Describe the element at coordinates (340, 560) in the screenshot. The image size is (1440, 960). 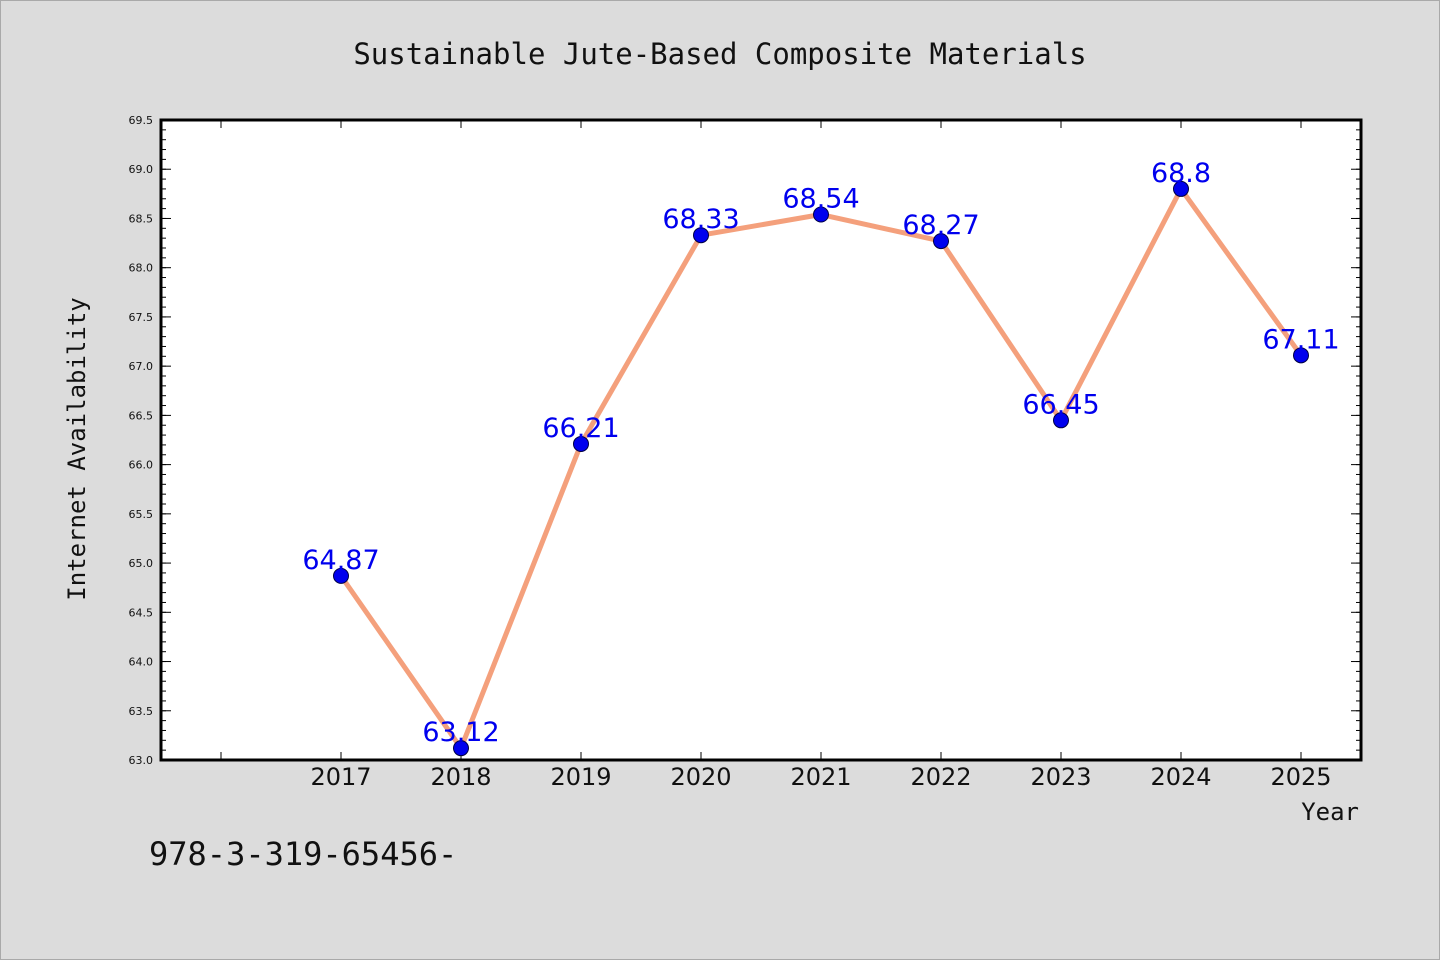
I see `data-point-label: 64.87` at that location.